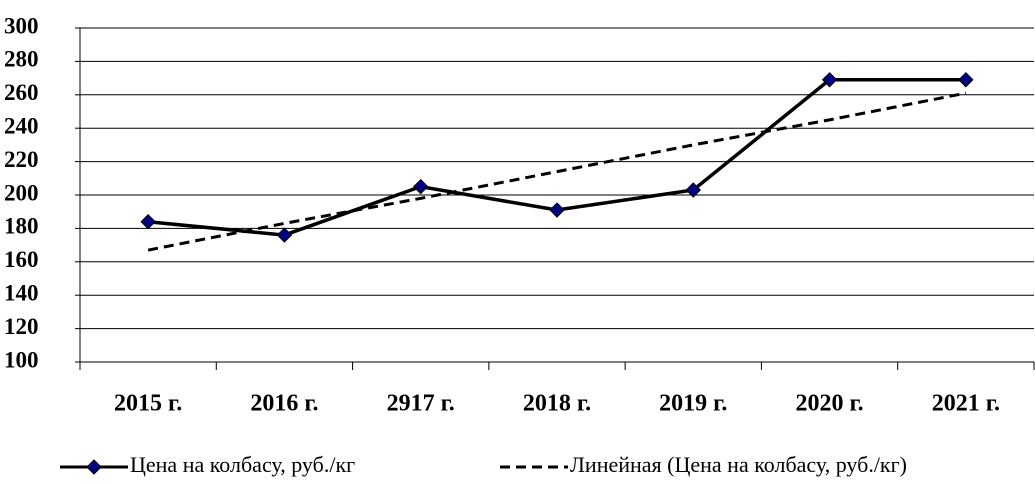  I want to click on y-tick-label: 300, so click(21, 25).